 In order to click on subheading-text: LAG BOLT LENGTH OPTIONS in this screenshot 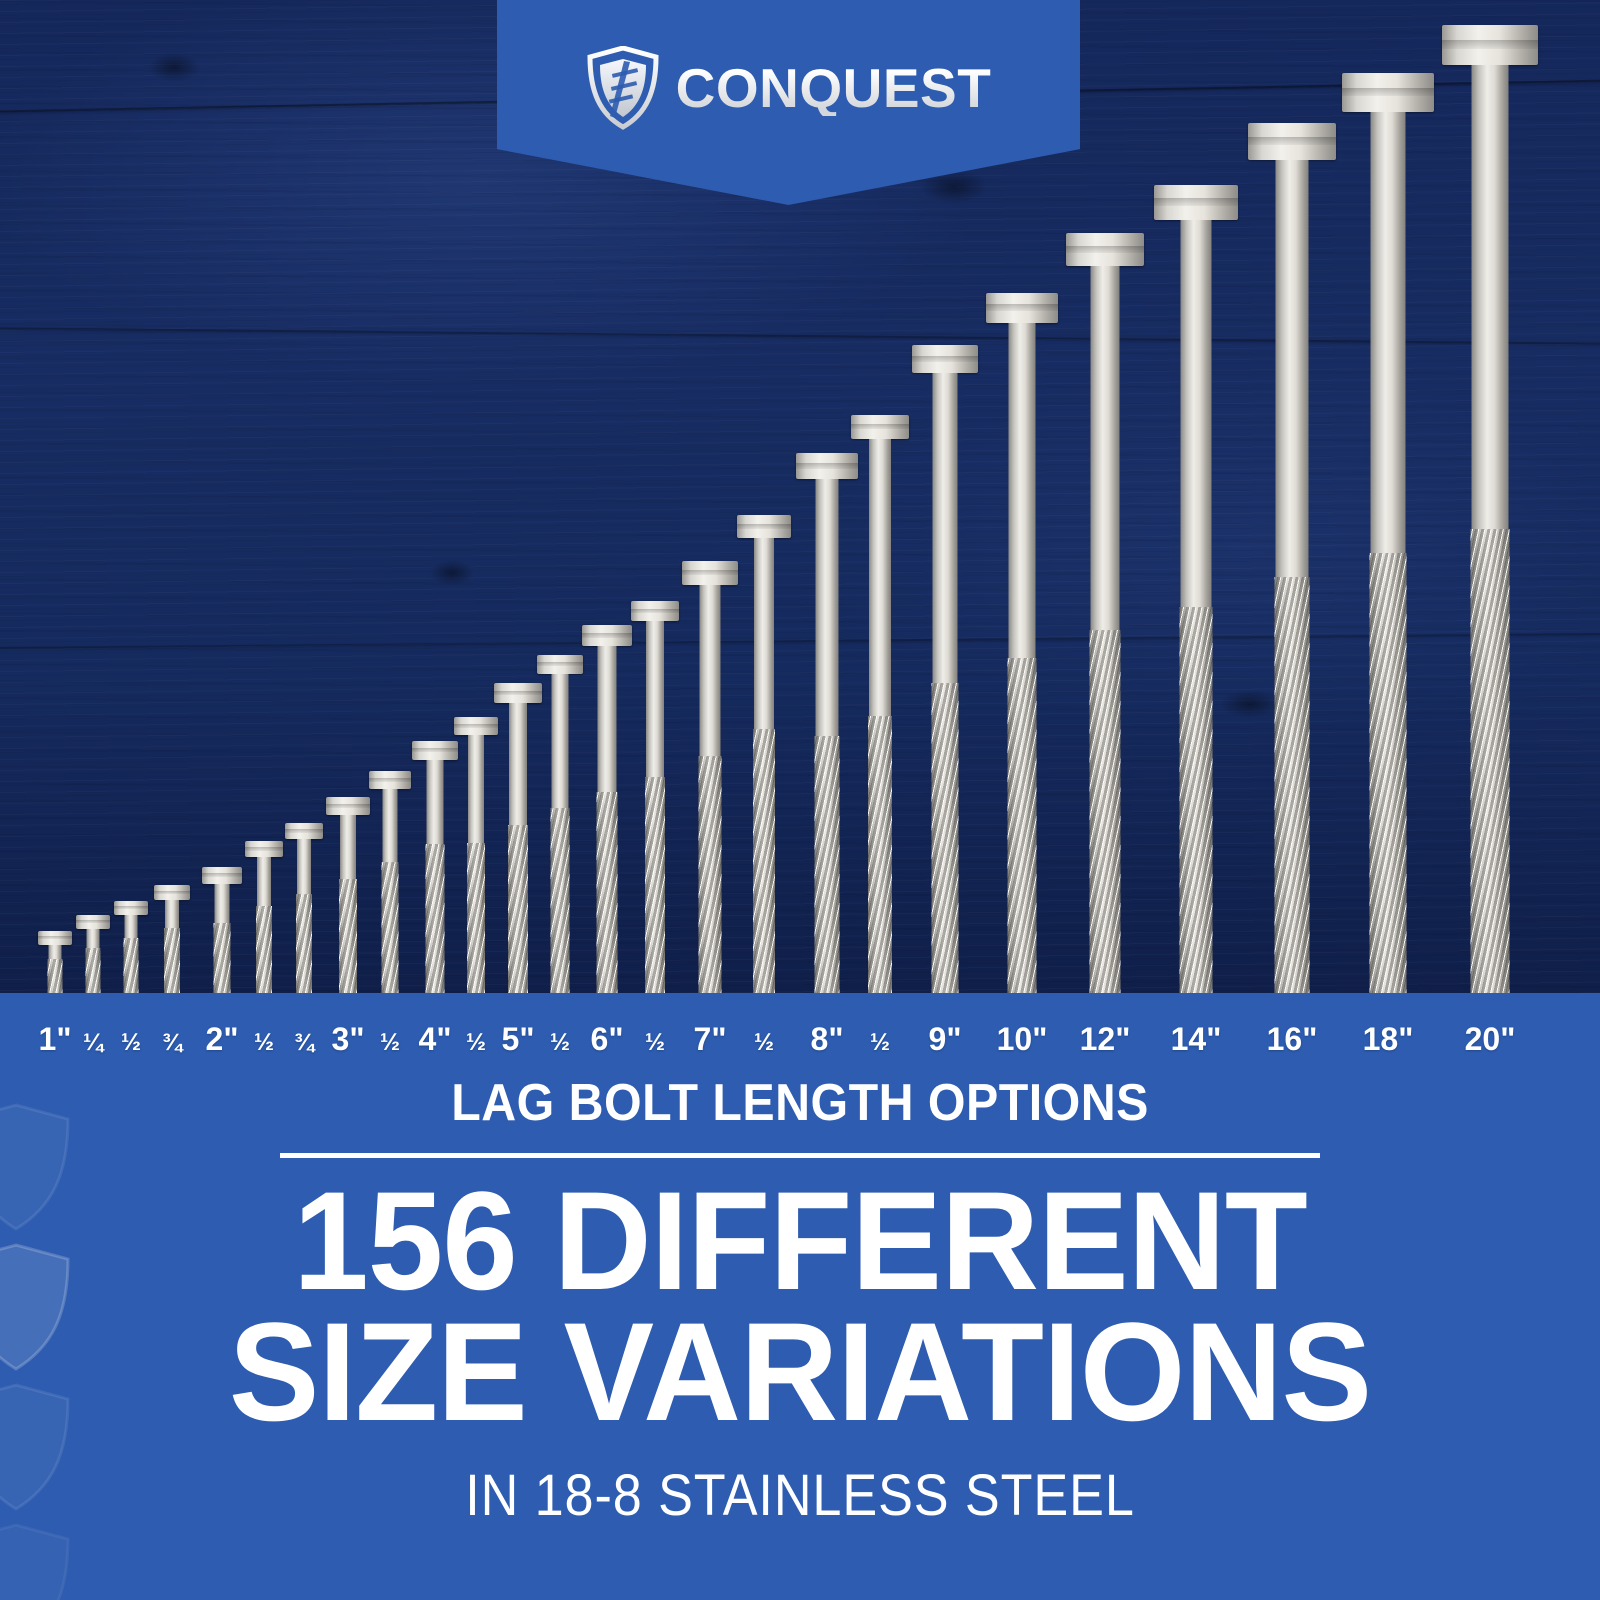, I will do `click(800, 1103)`.